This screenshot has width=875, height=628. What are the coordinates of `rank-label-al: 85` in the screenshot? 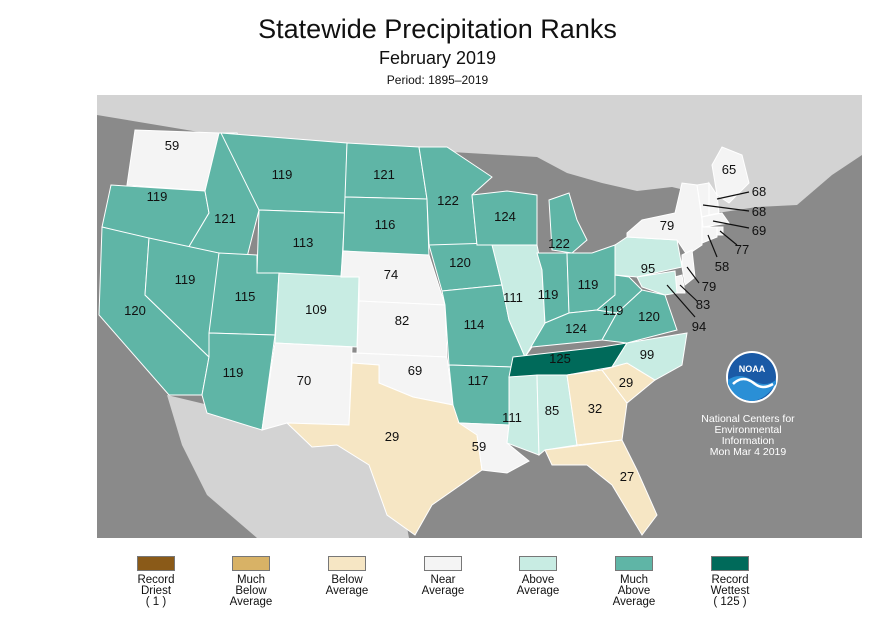 It's located at (552, 410).